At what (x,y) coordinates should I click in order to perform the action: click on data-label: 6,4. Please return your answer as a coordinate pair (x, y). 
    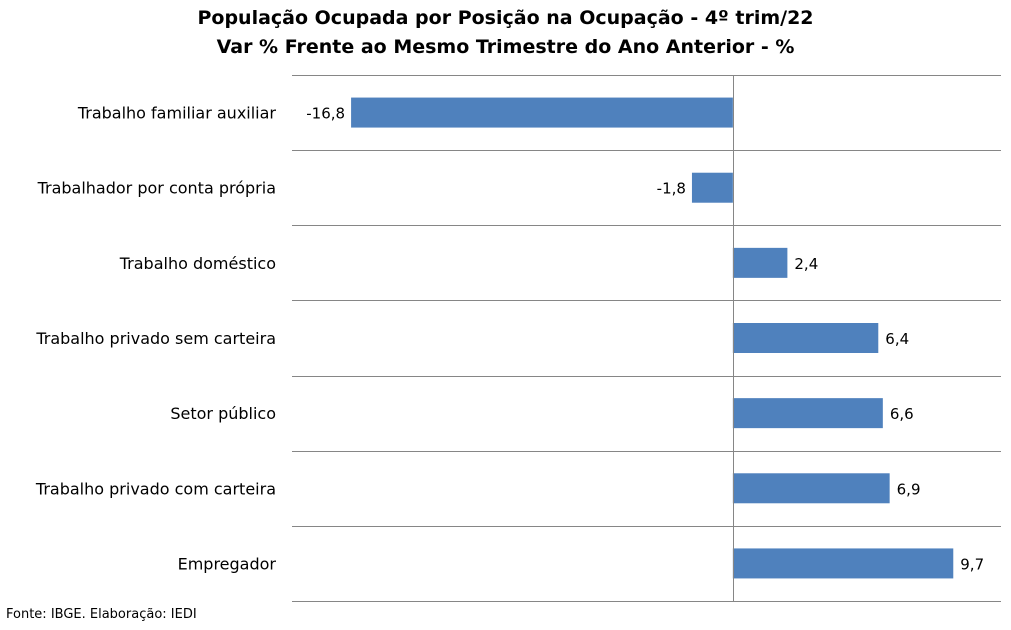
    Looking at the image, I should click on (897, 339).